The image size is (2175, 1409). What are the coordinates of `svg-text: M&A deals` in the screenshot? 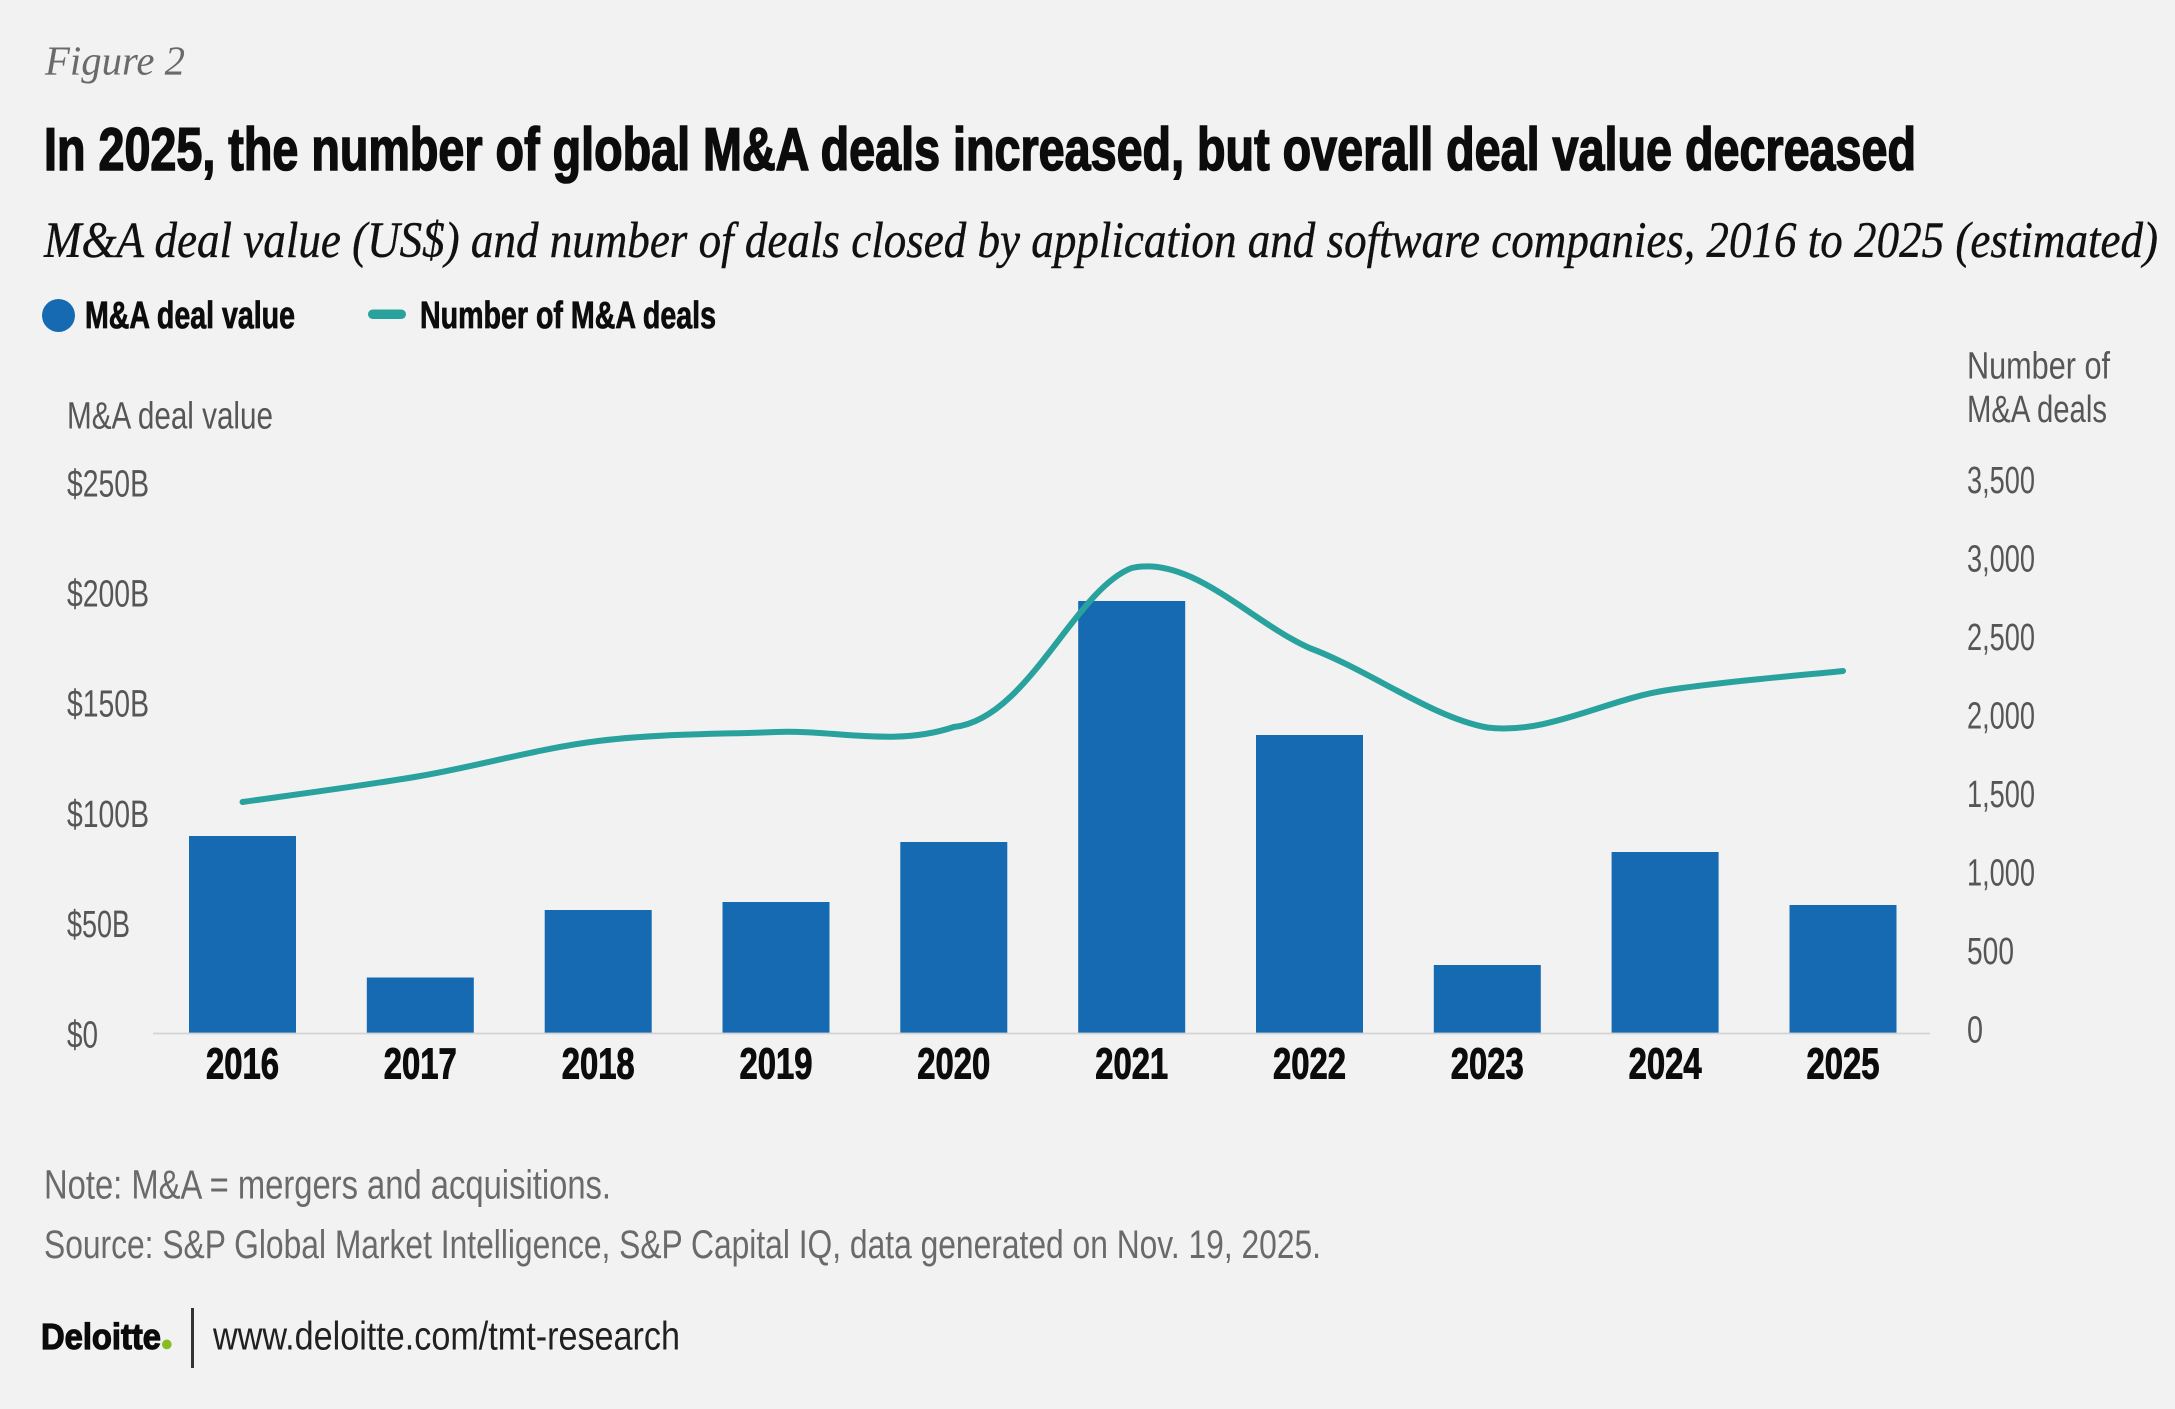 It's located at (2037, 410).